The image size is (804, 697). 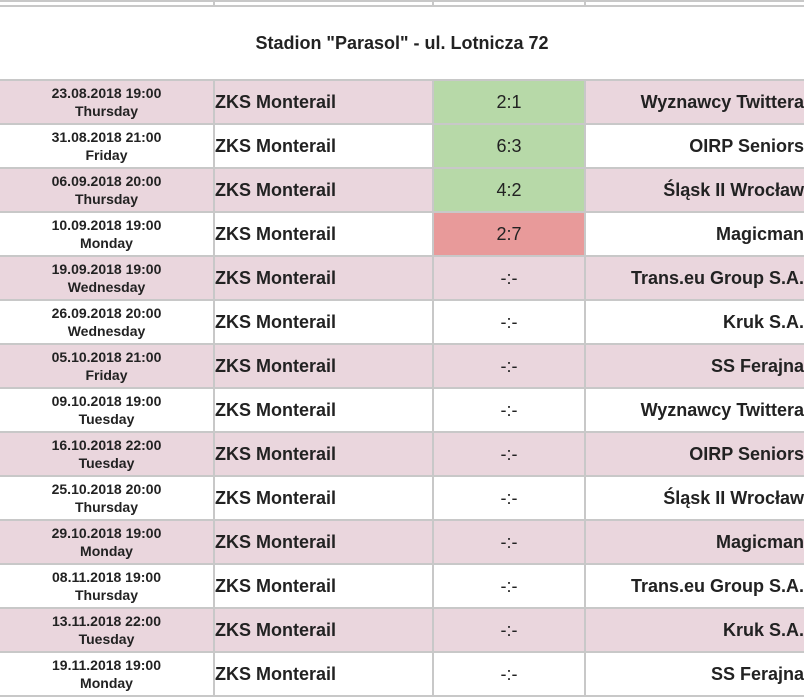 I want to click on match-datetime: 09.10.2018 19:00, so click(x=106, y=401).